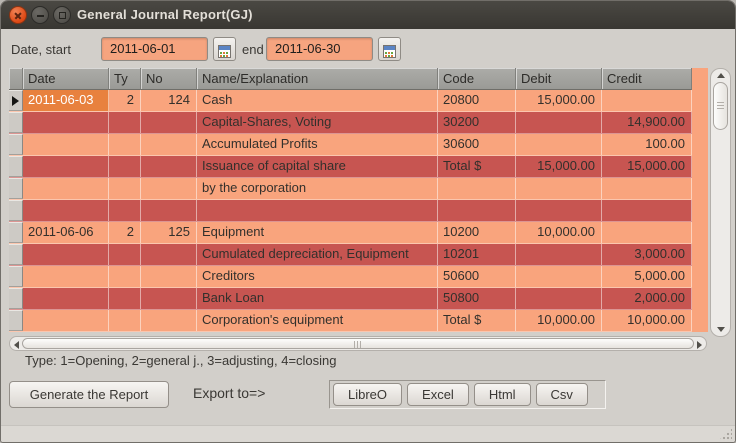 Image resolution: width=736 pixels, height=443 pixels. I want to click on export-excel-button: Excel, so click(438, 394).